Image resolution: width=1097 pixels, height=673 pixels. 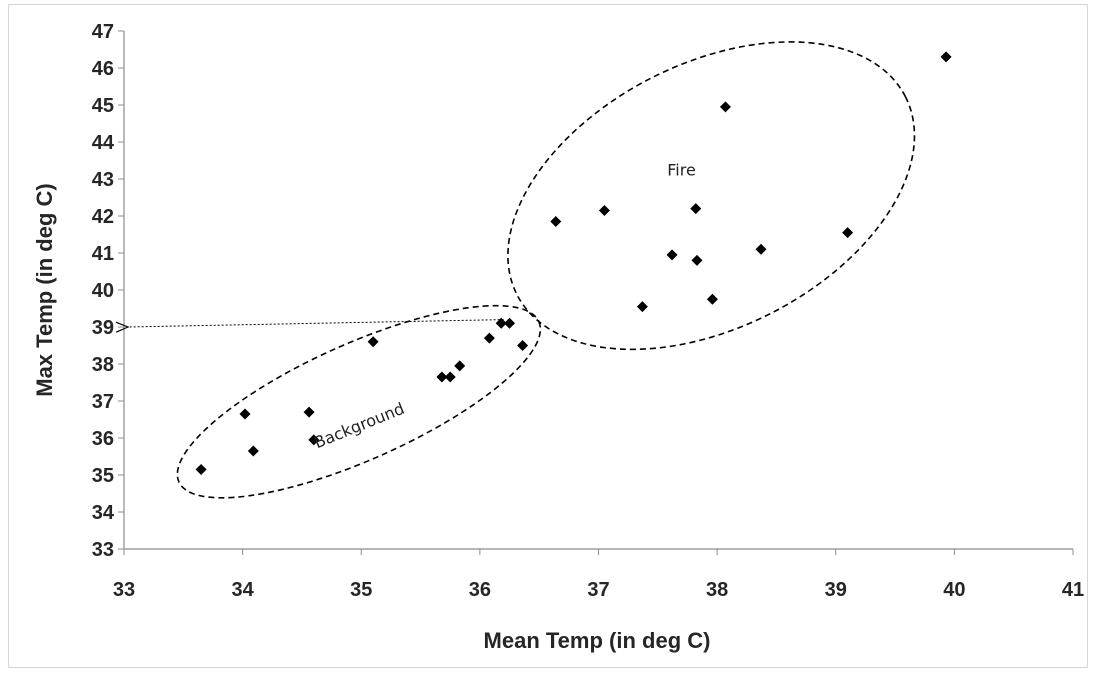 I want to click on x-tick-label: 40, so click(x=954, y=590).